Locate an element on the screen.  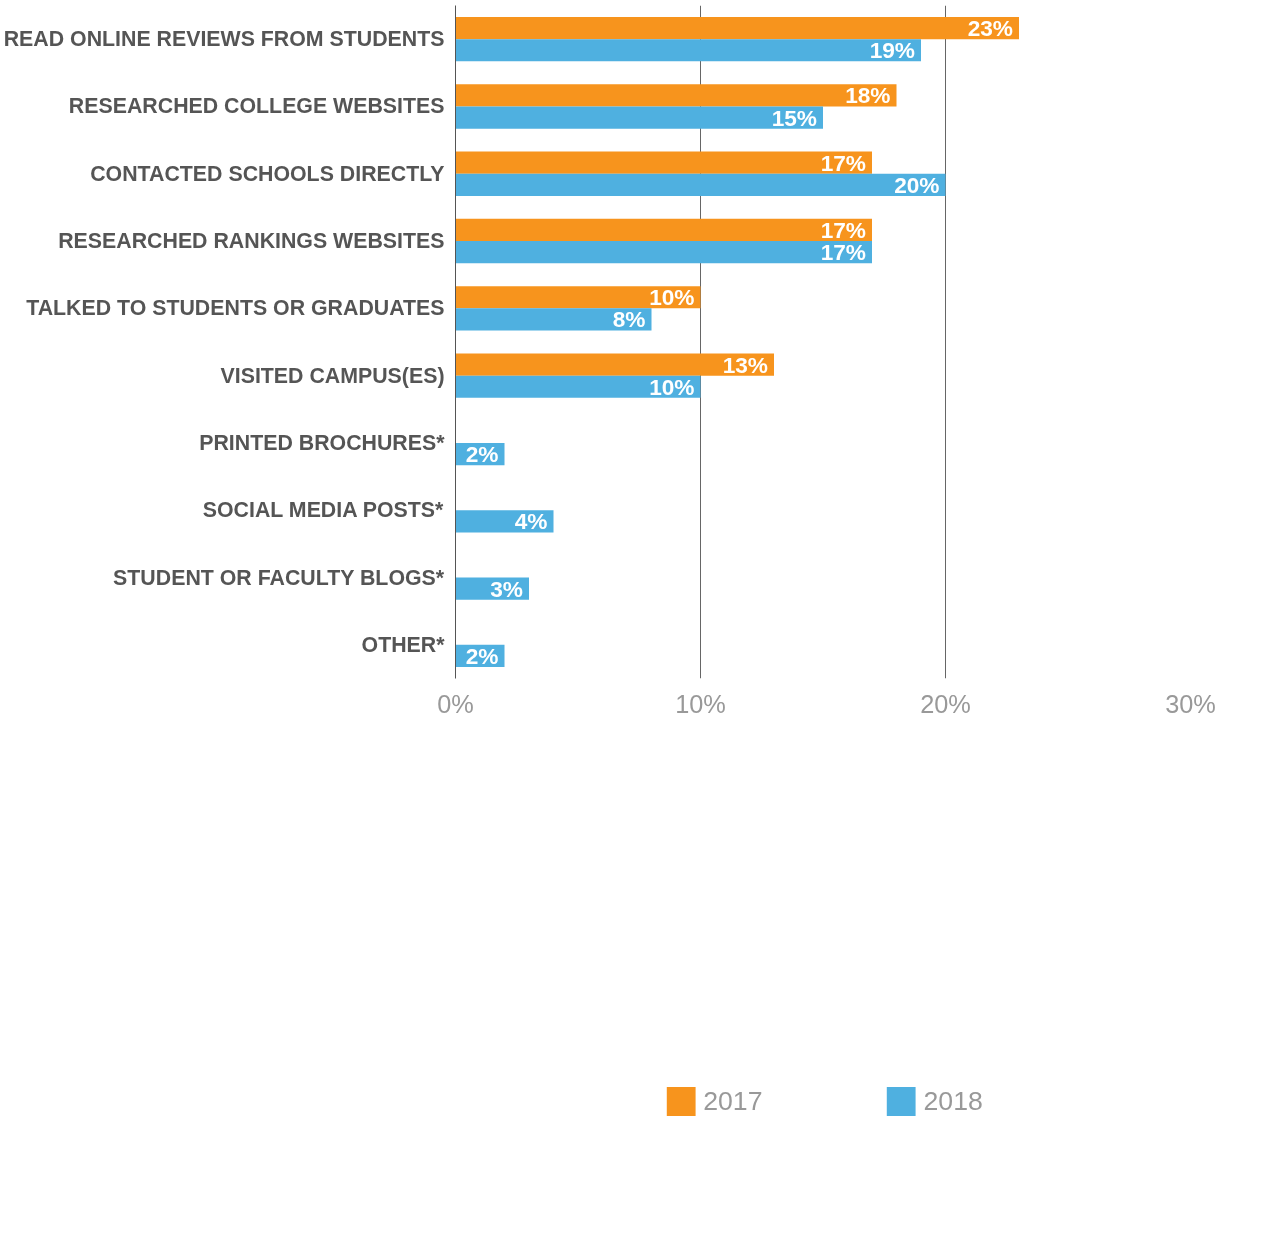
text: 4% is located at coordinates (531, 521).